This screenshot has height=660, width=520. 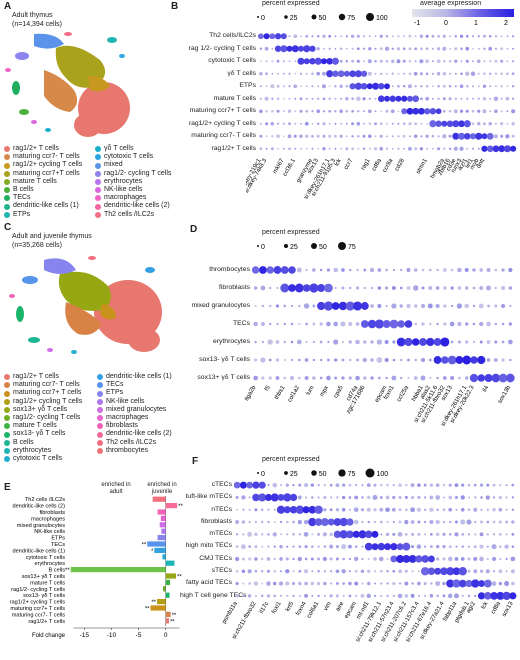 I want to click on dotplot-row-label: thrombocytes, so click(x=229, y=269).